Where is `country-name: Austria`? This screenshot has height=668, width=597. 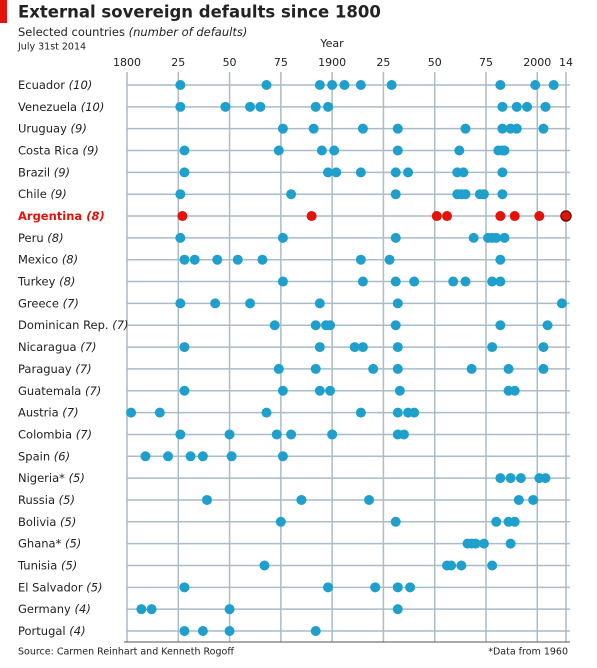 country-name: Austria is located at coordinates (38, 412).